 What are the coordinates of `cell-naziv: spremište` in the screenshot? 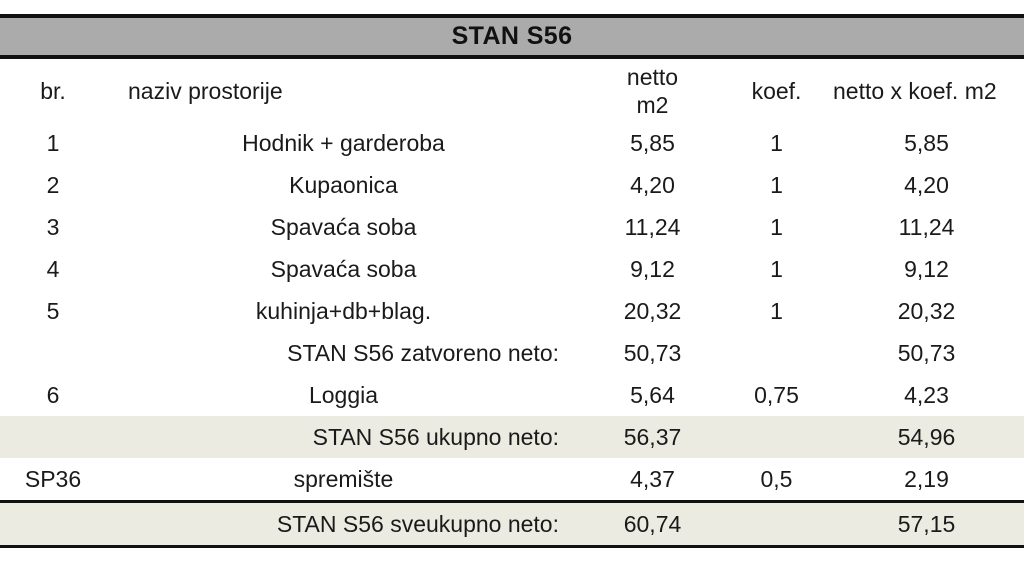 It's located at (343, 480).